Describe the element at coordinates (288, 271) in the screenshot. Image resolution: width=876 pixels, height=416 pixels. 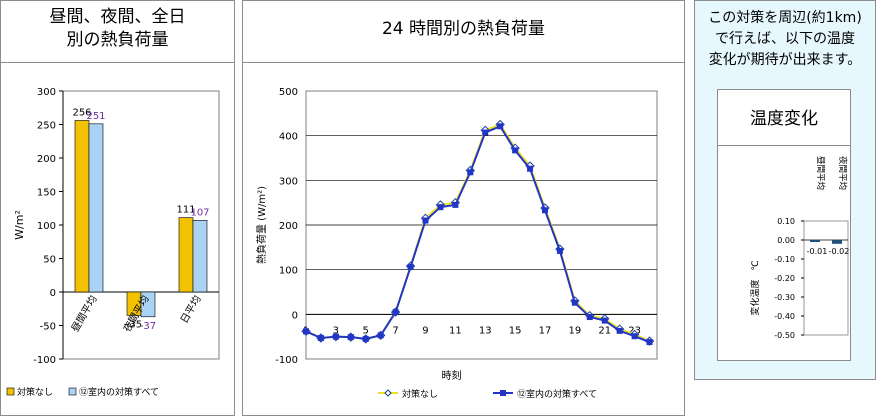
I see `line-y-tick-label: 100` at that location.